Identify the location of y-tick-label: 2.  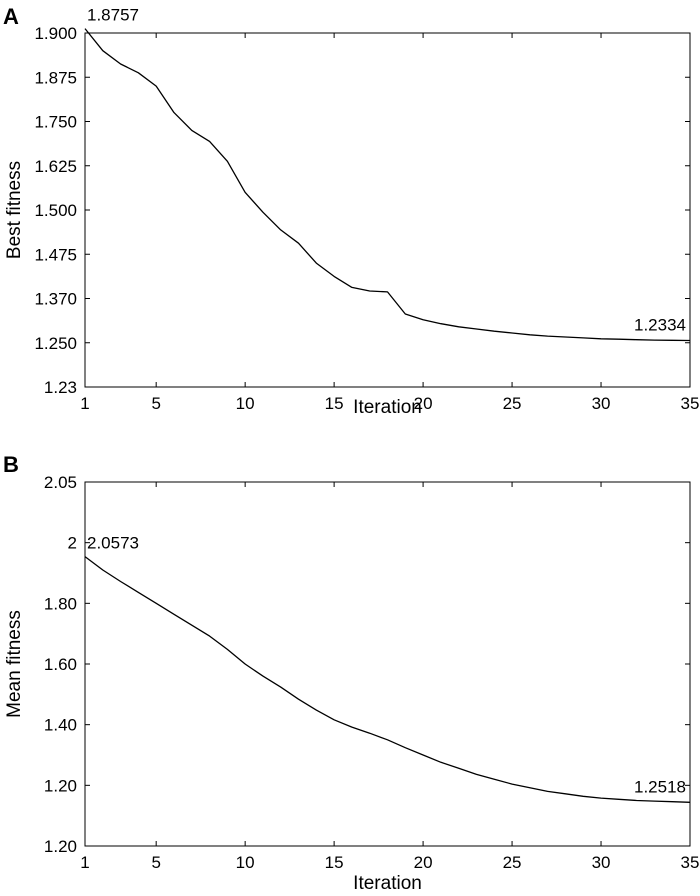
(72, 543).